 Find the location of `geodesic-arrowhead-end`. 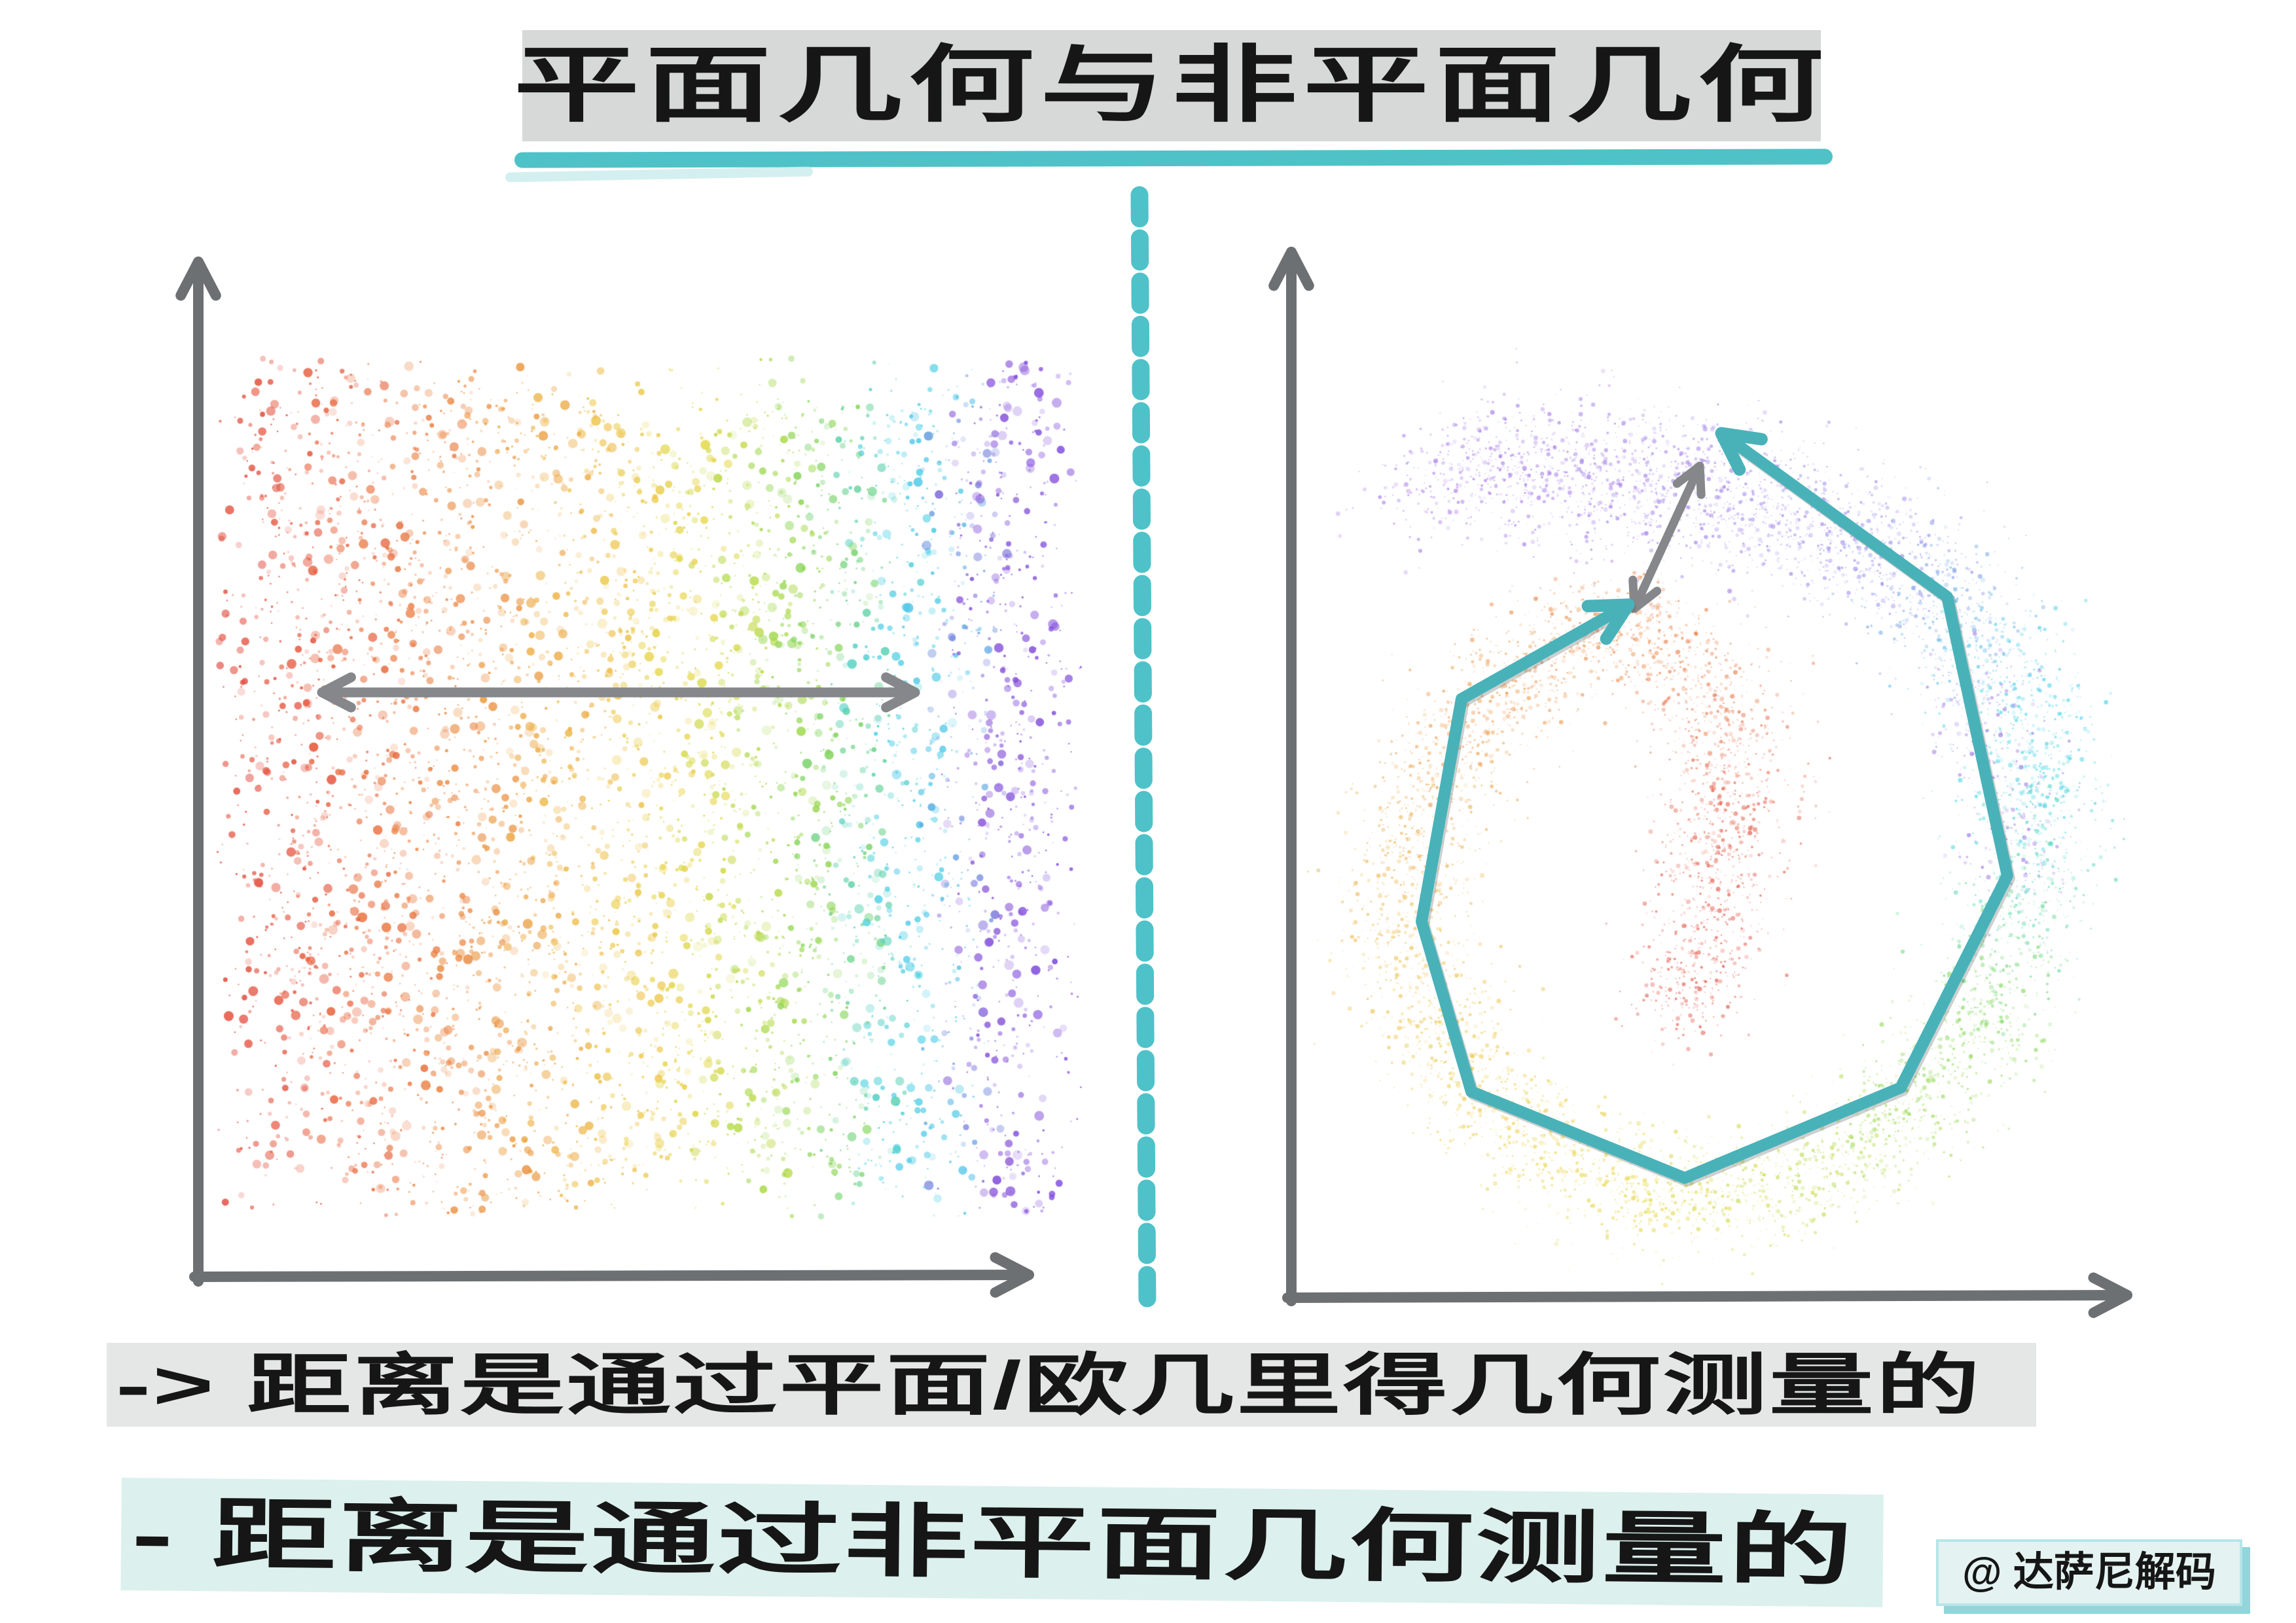

geodesic-arrowhead-end is located at coordinates (1741, 451).